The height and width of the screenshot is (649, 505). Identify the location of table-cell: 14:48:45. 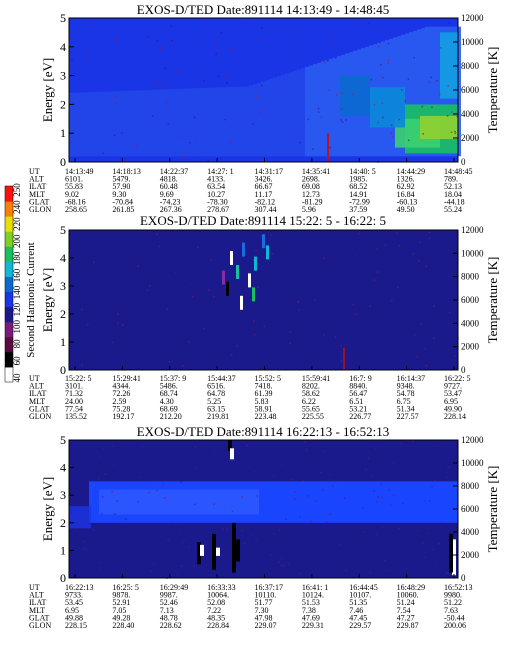
(458, 171).